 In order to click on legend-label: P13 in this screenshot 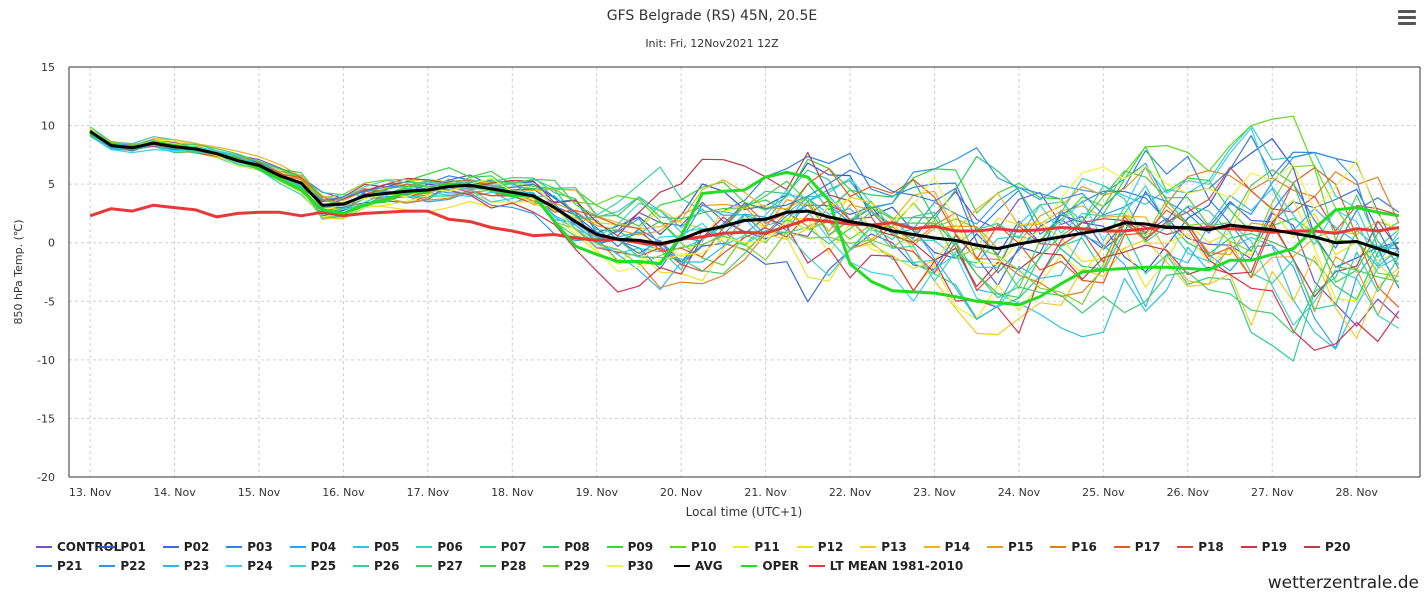, I will do `click(894, 547)`.